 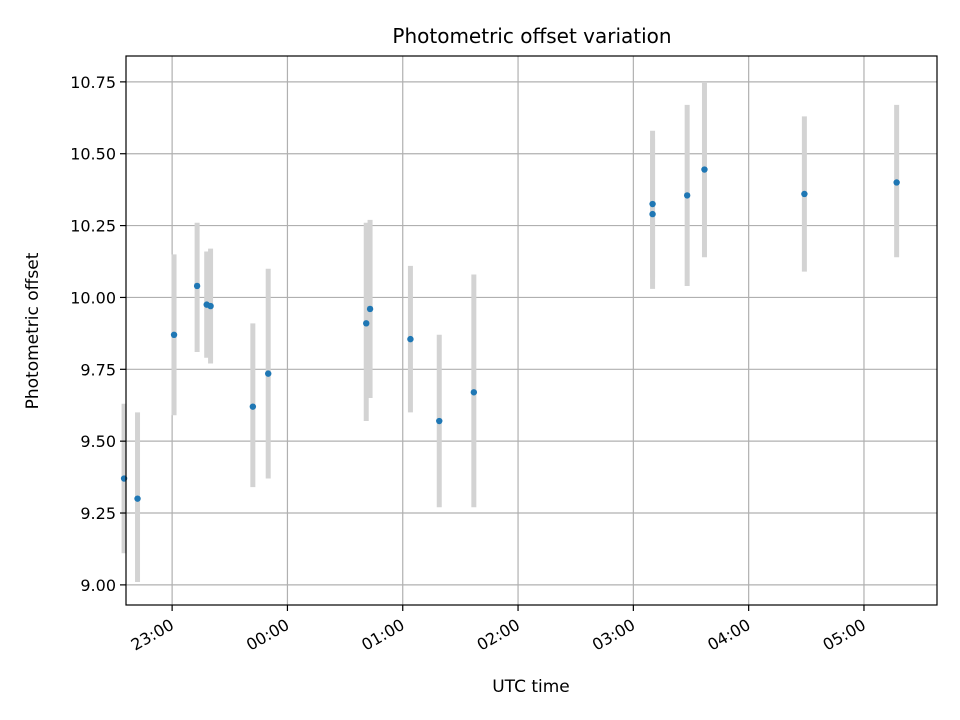 What do you see at coordinates (98, 513) in the screenshot?
I see `y-tick-label: 9.25` at bounding box center [98, 513].